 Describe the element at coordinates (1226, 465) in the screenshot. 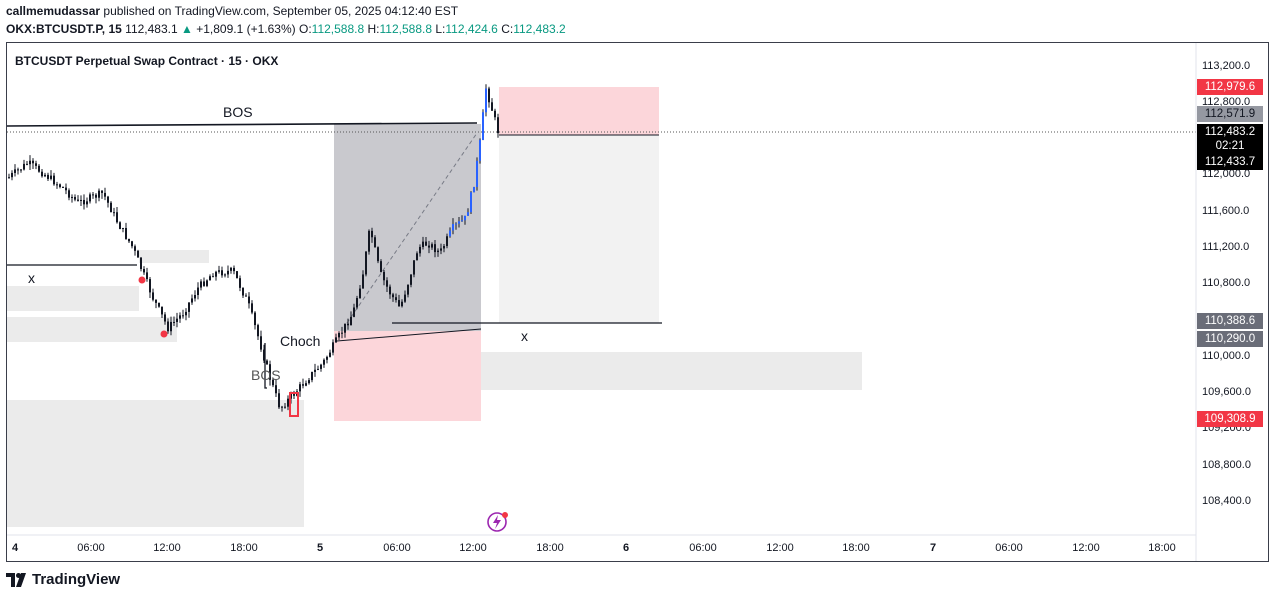

I see `price-tick: 108,800.0` at that location.